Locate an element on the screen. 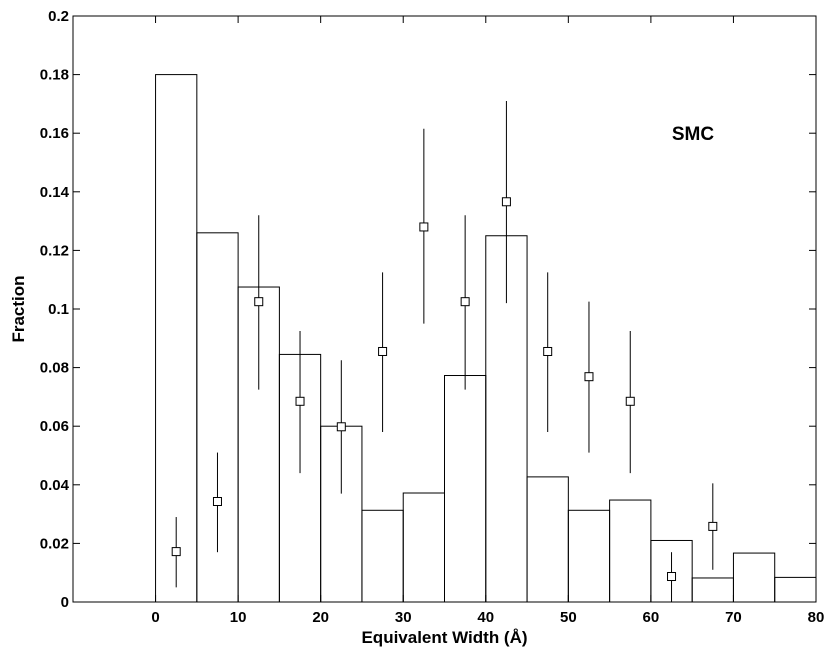 This screenshot has height=654, width=830. y-tick-label: 0.18 is located at coordinates (54, 75).